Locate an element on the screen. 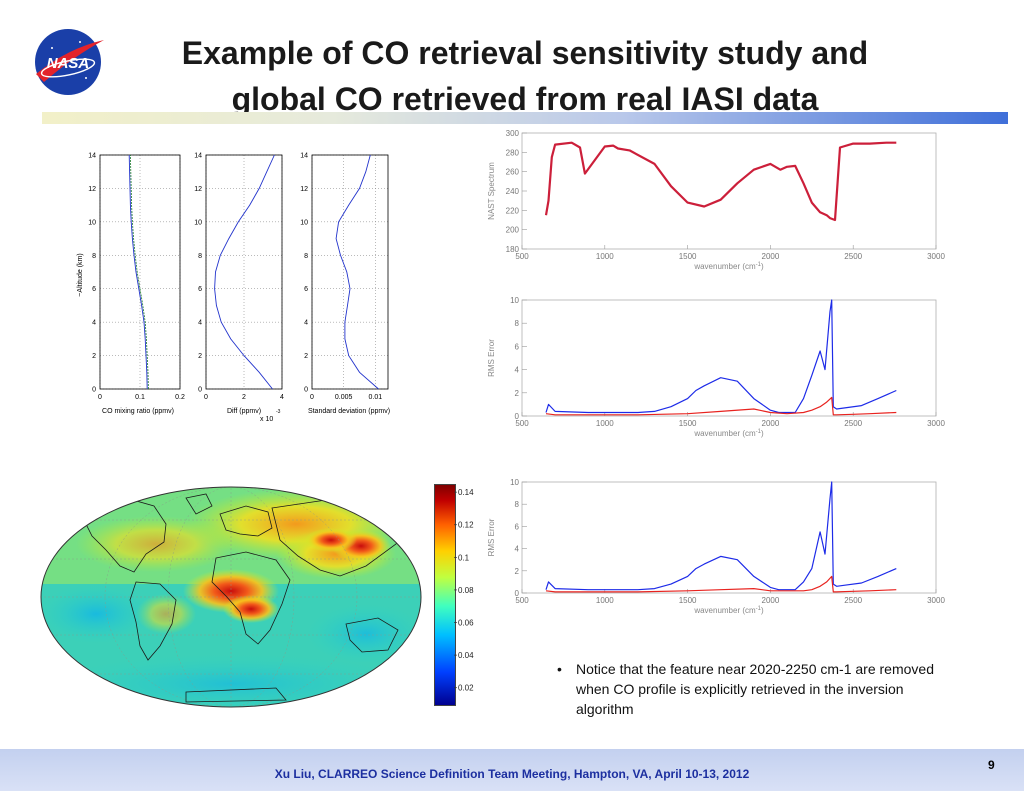 The height and width of the screenshot is (791, 1024). colorbar-tick-label: 0.14 is located at coordinates (466, 492).